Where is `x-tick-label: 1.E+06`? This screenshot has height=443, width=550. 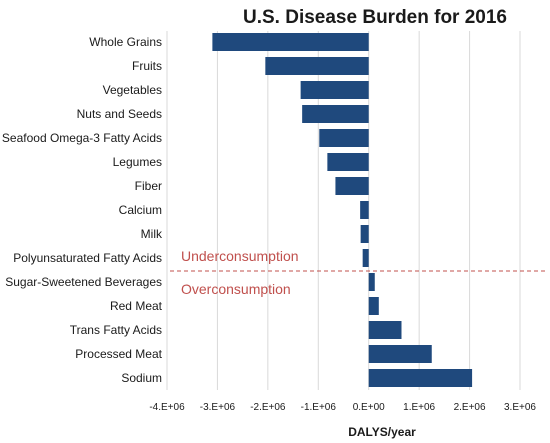 x-tick-label: 1.E+06 is located at coordinates (419, 407).